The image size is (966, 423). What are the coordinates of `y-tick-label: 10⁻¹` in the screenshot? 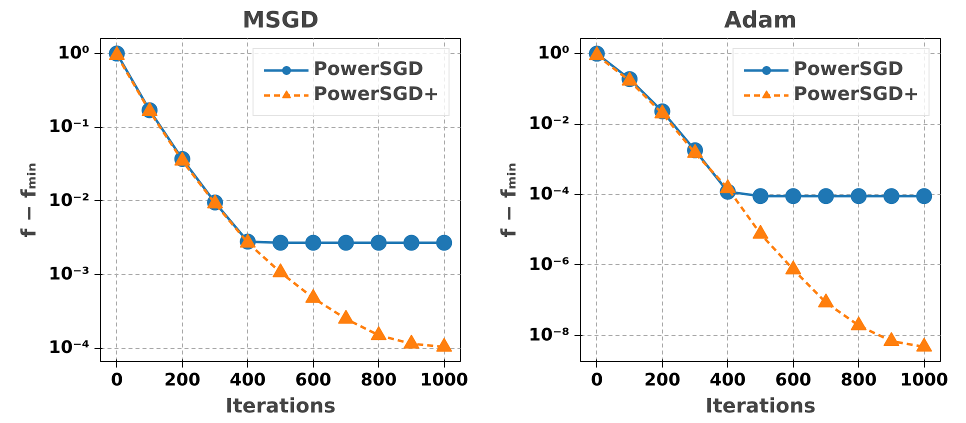 It's located at (69, 127).